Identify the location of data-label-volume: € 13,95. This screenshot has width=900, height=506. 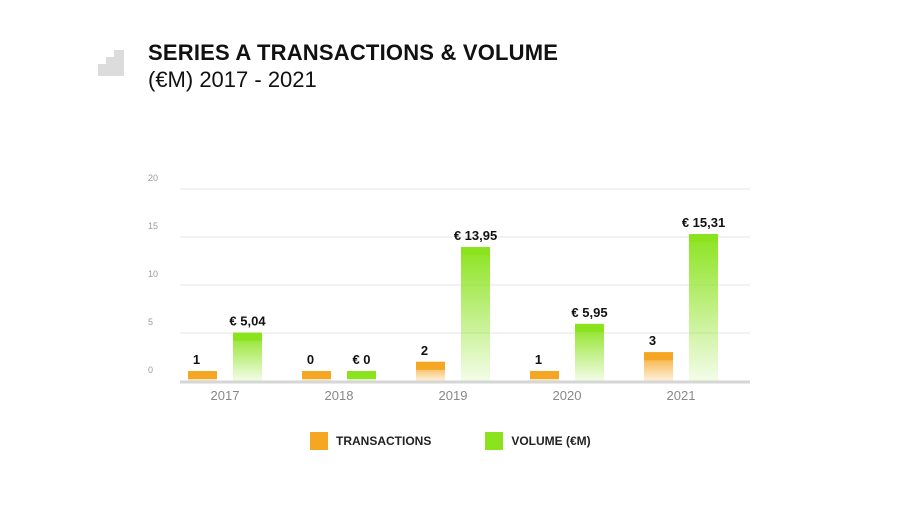
(475, 235).